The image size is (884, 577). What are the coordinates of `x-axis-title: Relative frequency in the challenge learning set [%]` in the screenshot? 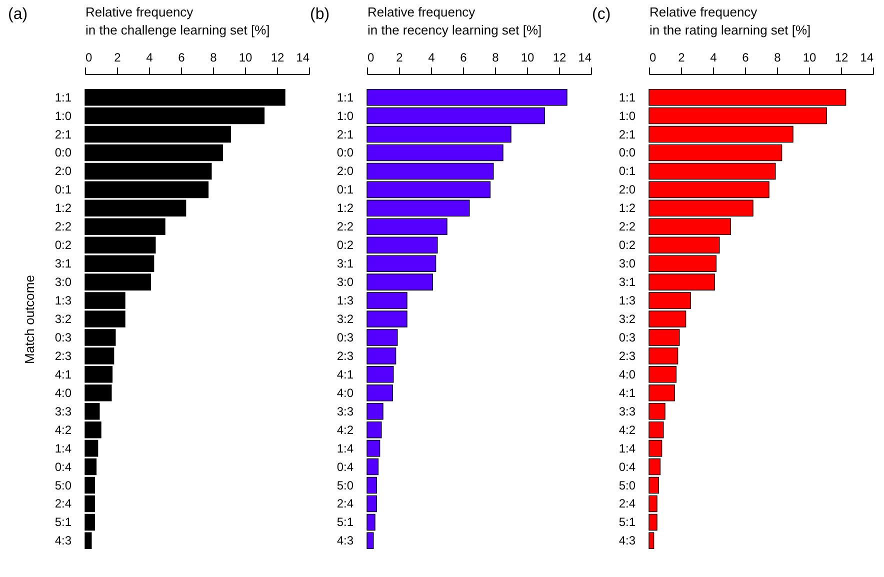 It's located at (178, 21).